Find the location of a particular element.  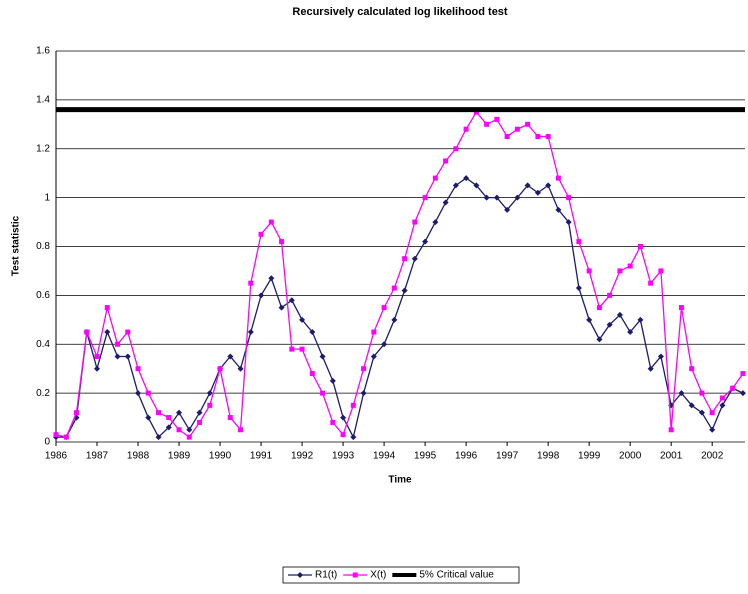

legend-label: 5% Critical value is located at coordinates (456, 575).